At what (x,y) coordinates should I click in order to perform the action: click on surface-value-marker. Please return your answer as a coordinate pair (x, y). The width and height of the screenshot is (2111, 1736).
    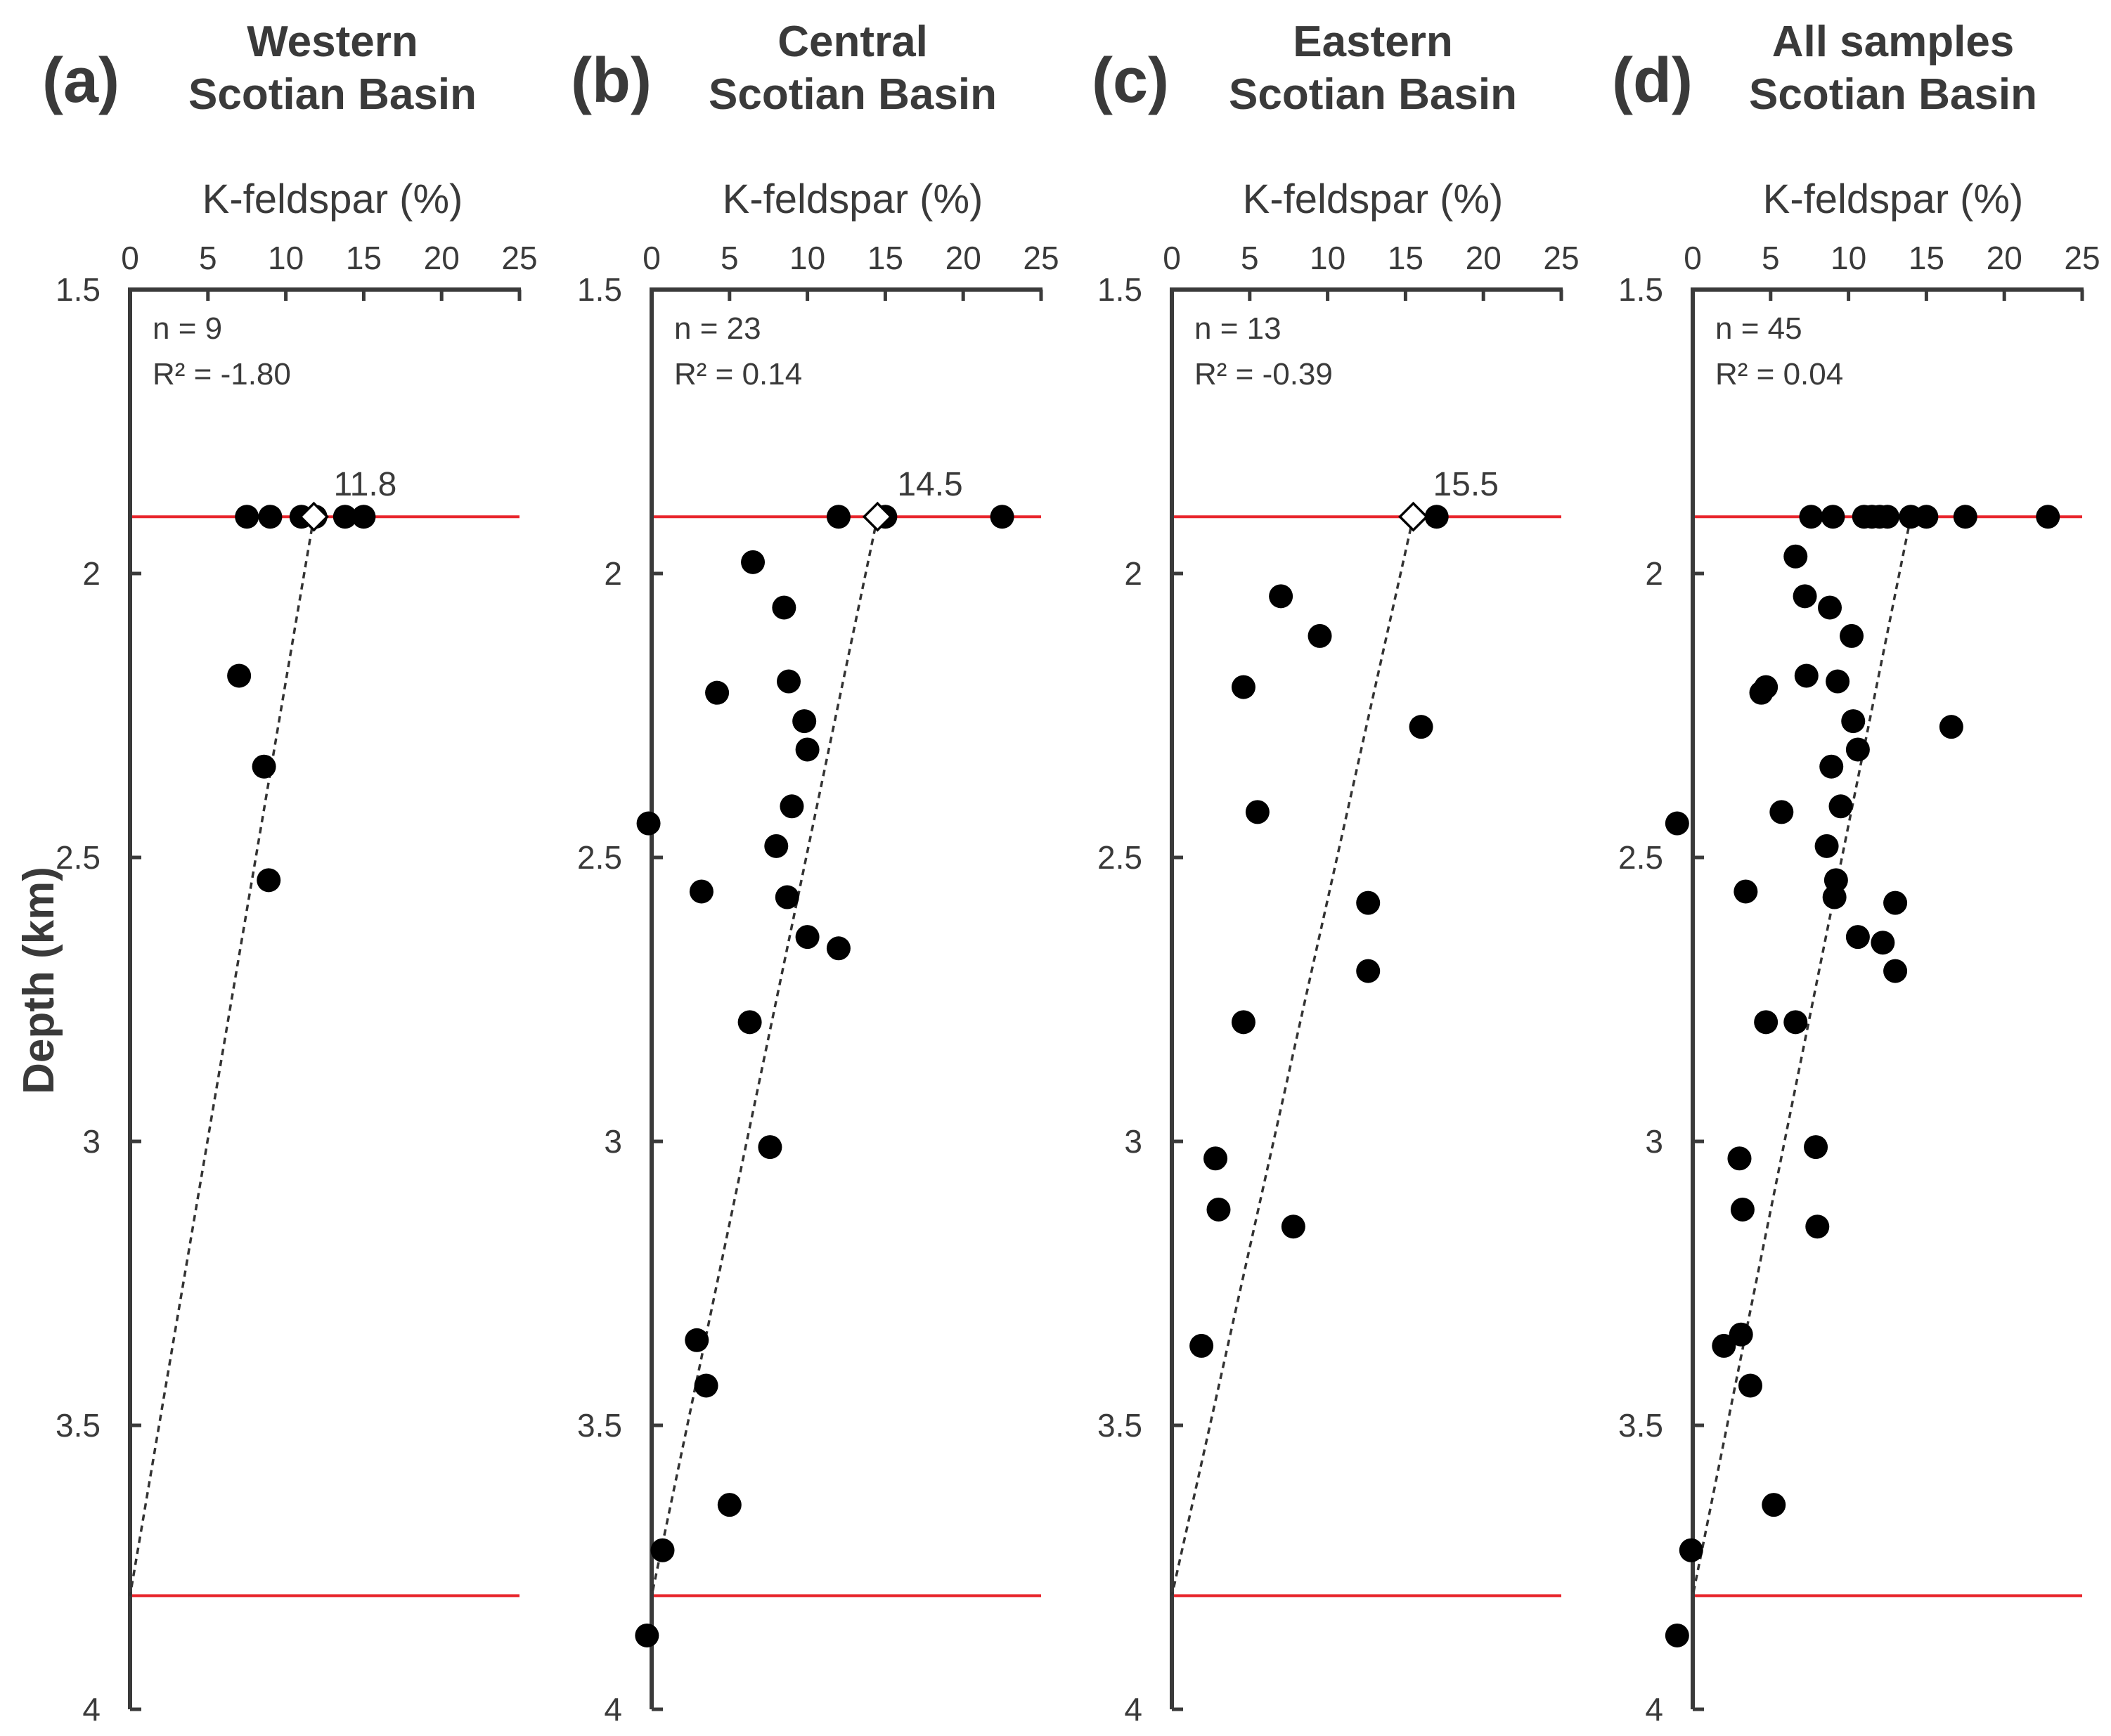
    Looking at the image, I should click on (877, 516).